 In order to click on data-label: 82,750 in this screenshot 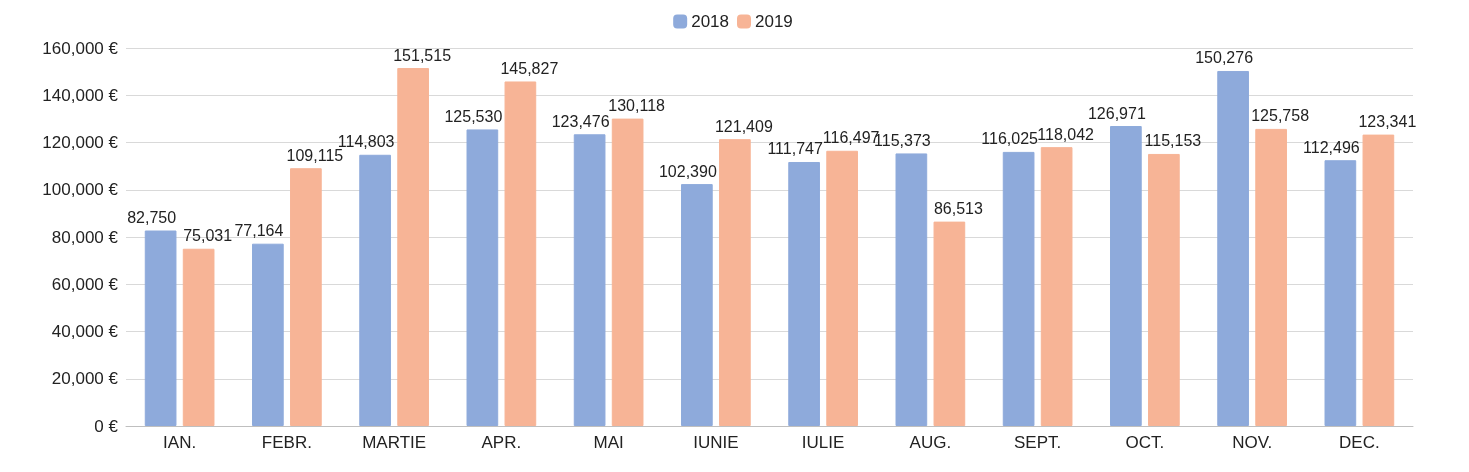, I will do `click(152, 217)`.